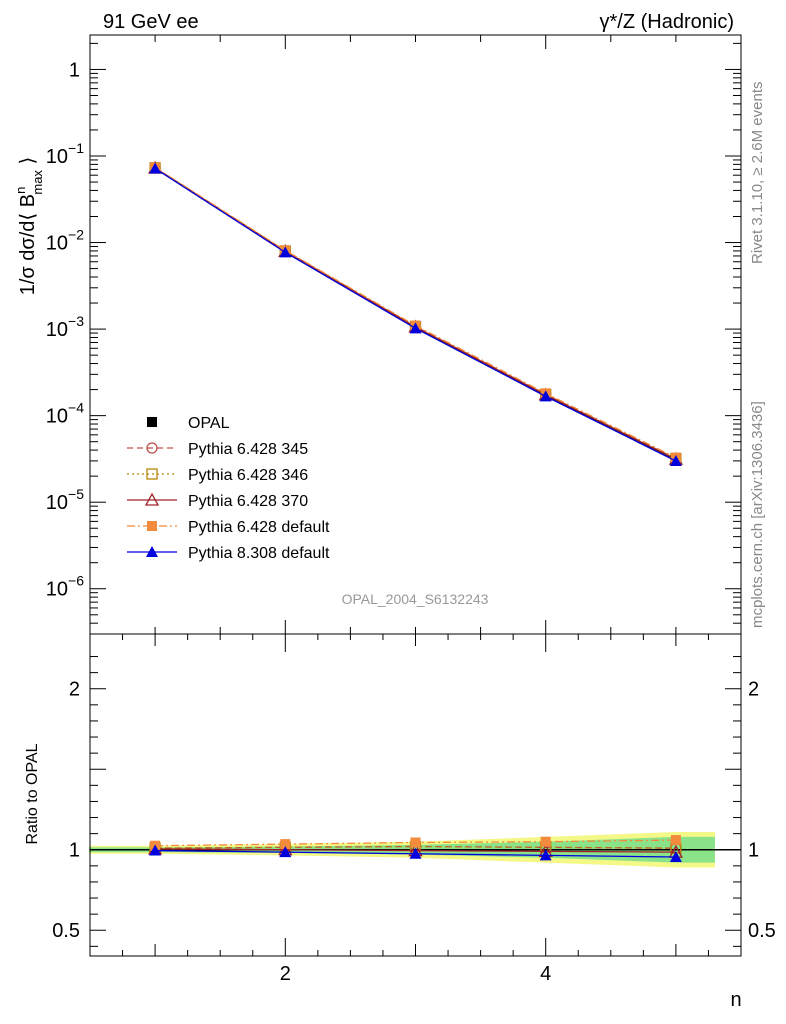  I want to click on x-tick-label: 2, so click(285, 974).